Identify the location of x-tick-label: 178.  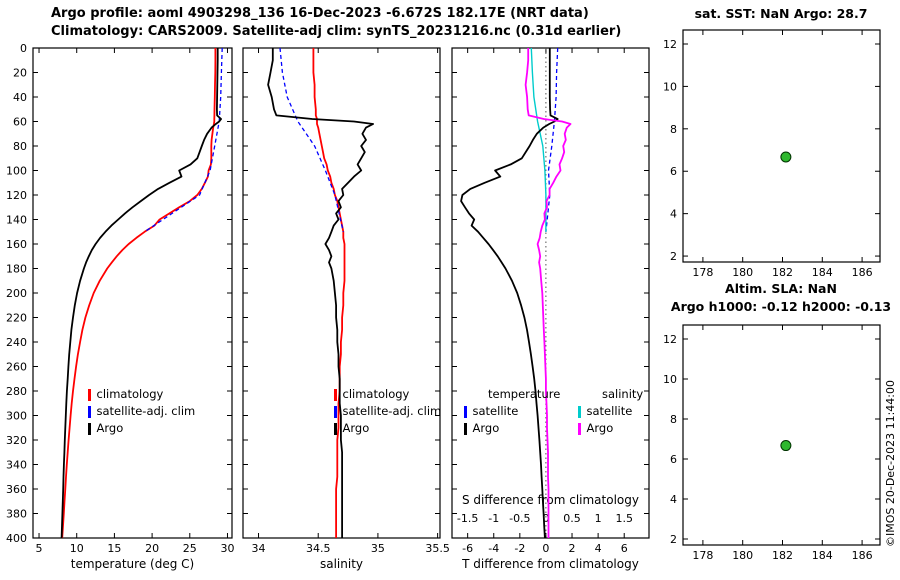
(702, 555).